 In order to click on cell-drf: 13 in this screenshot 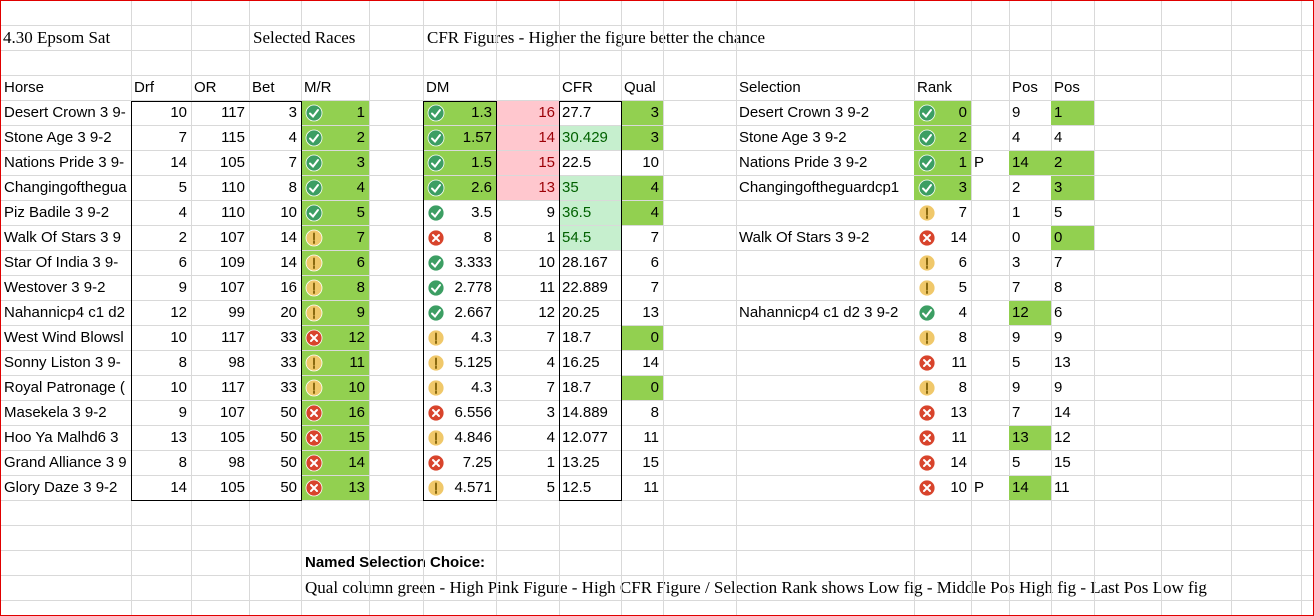, I will do `click(178, 437)`.